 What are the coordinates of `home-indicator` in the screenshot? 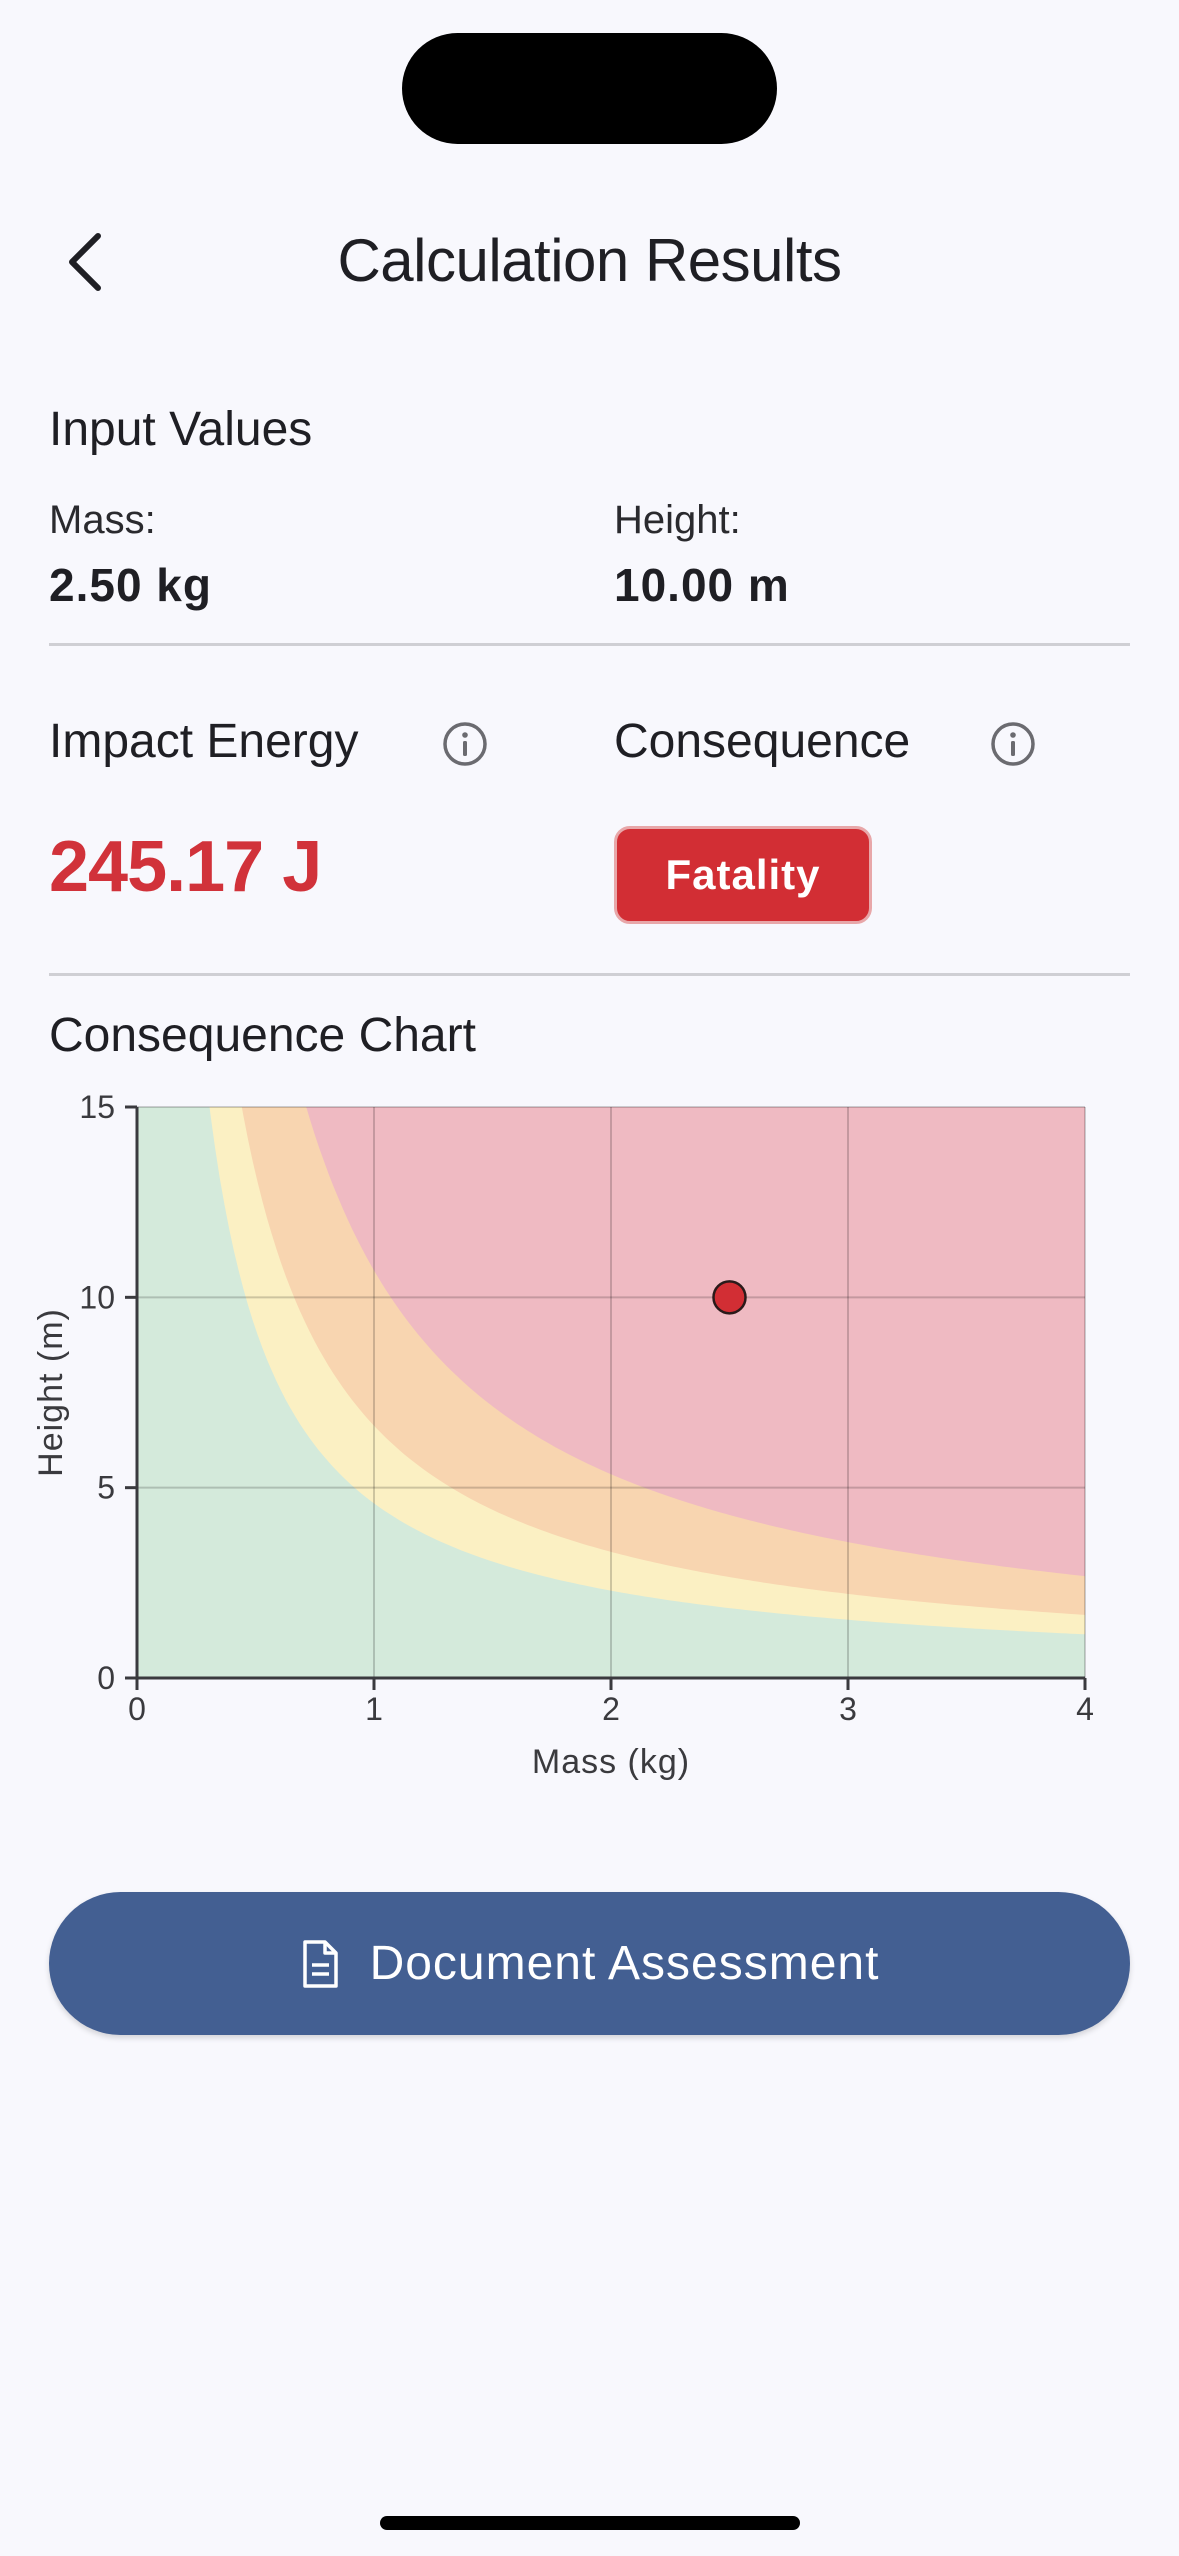 It's located at (590, 2523).